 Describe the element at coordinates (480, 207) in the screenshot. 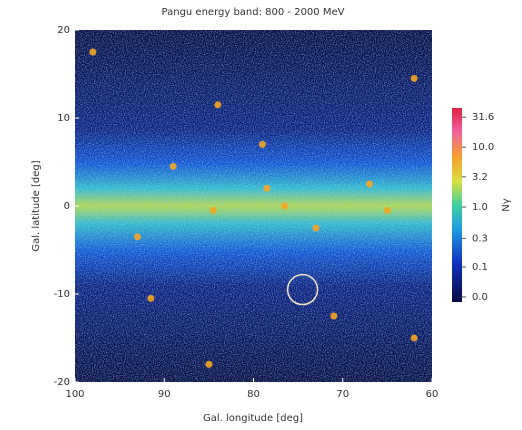

I see `colorbar-tick-label: 1.0` at that location.